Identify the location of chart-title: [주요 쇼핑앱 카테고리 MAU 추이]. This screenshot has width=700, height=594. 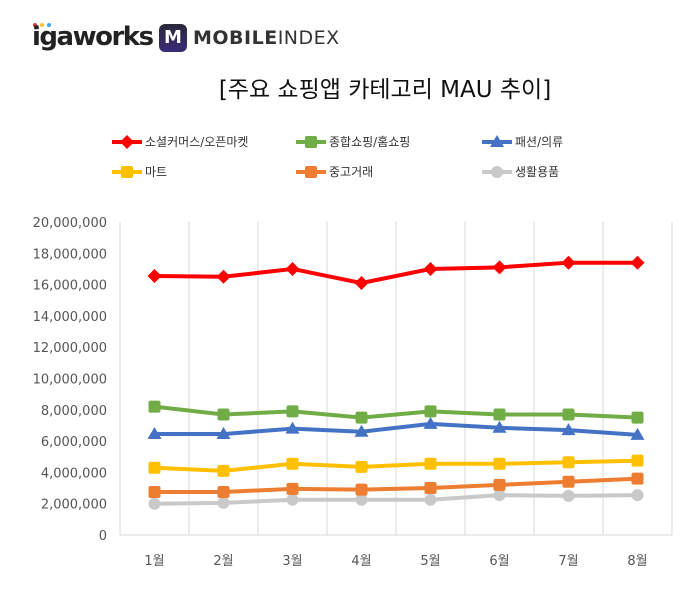
(385, 90).